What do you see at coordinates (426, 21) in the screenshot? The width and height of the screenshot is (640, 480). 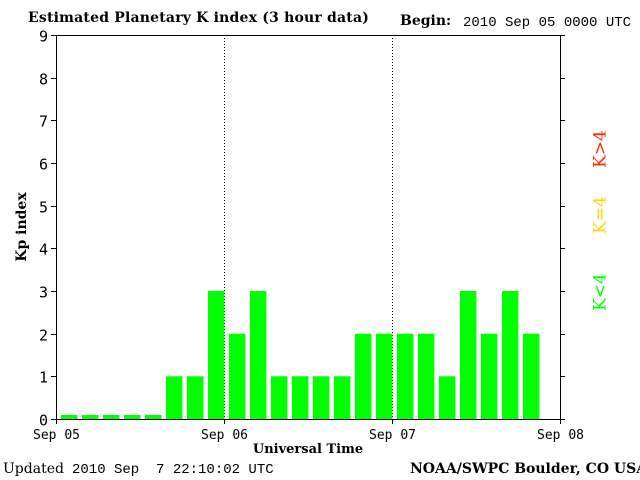 I see `begin-label: Begin:` at bounding box center [426, 21].